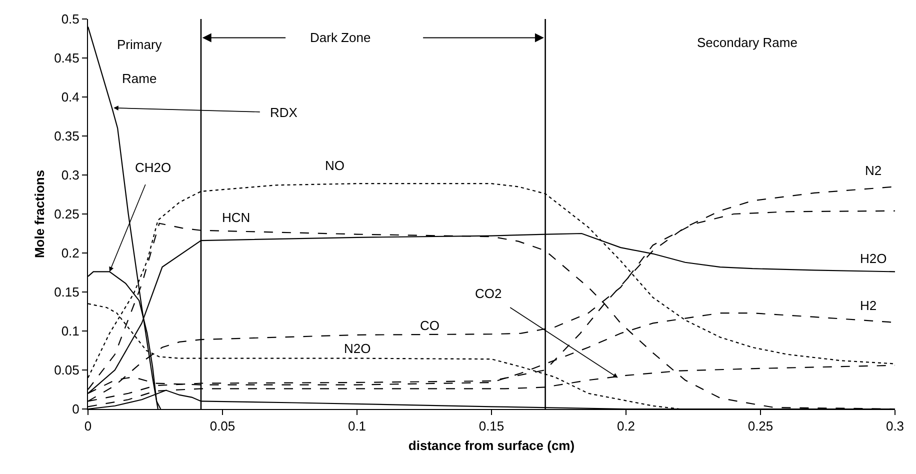  What do you see at coordinates (430, 325) in the screenshot?
I see `series-label: CO` at bounding box center [430, 325].